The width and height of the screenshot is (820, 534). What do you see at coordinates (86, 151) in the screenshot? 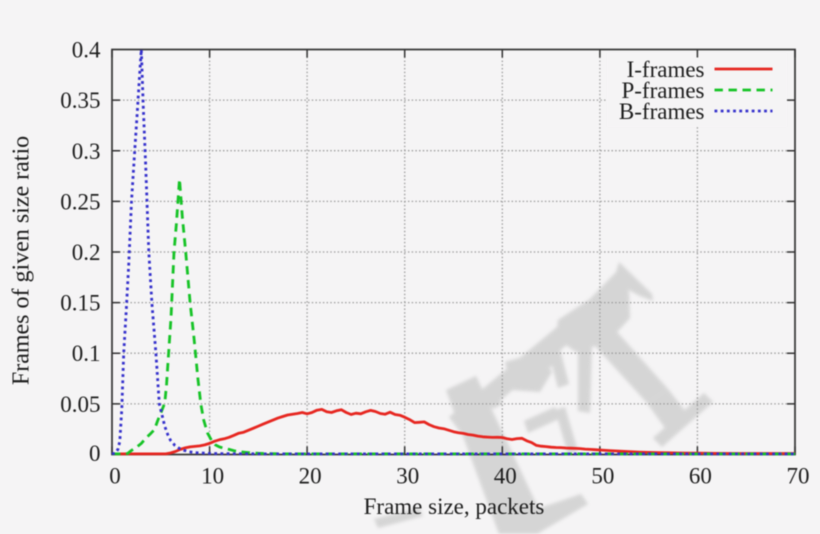
I see `svg-text: 0.3` at bounding box center [86, 151].